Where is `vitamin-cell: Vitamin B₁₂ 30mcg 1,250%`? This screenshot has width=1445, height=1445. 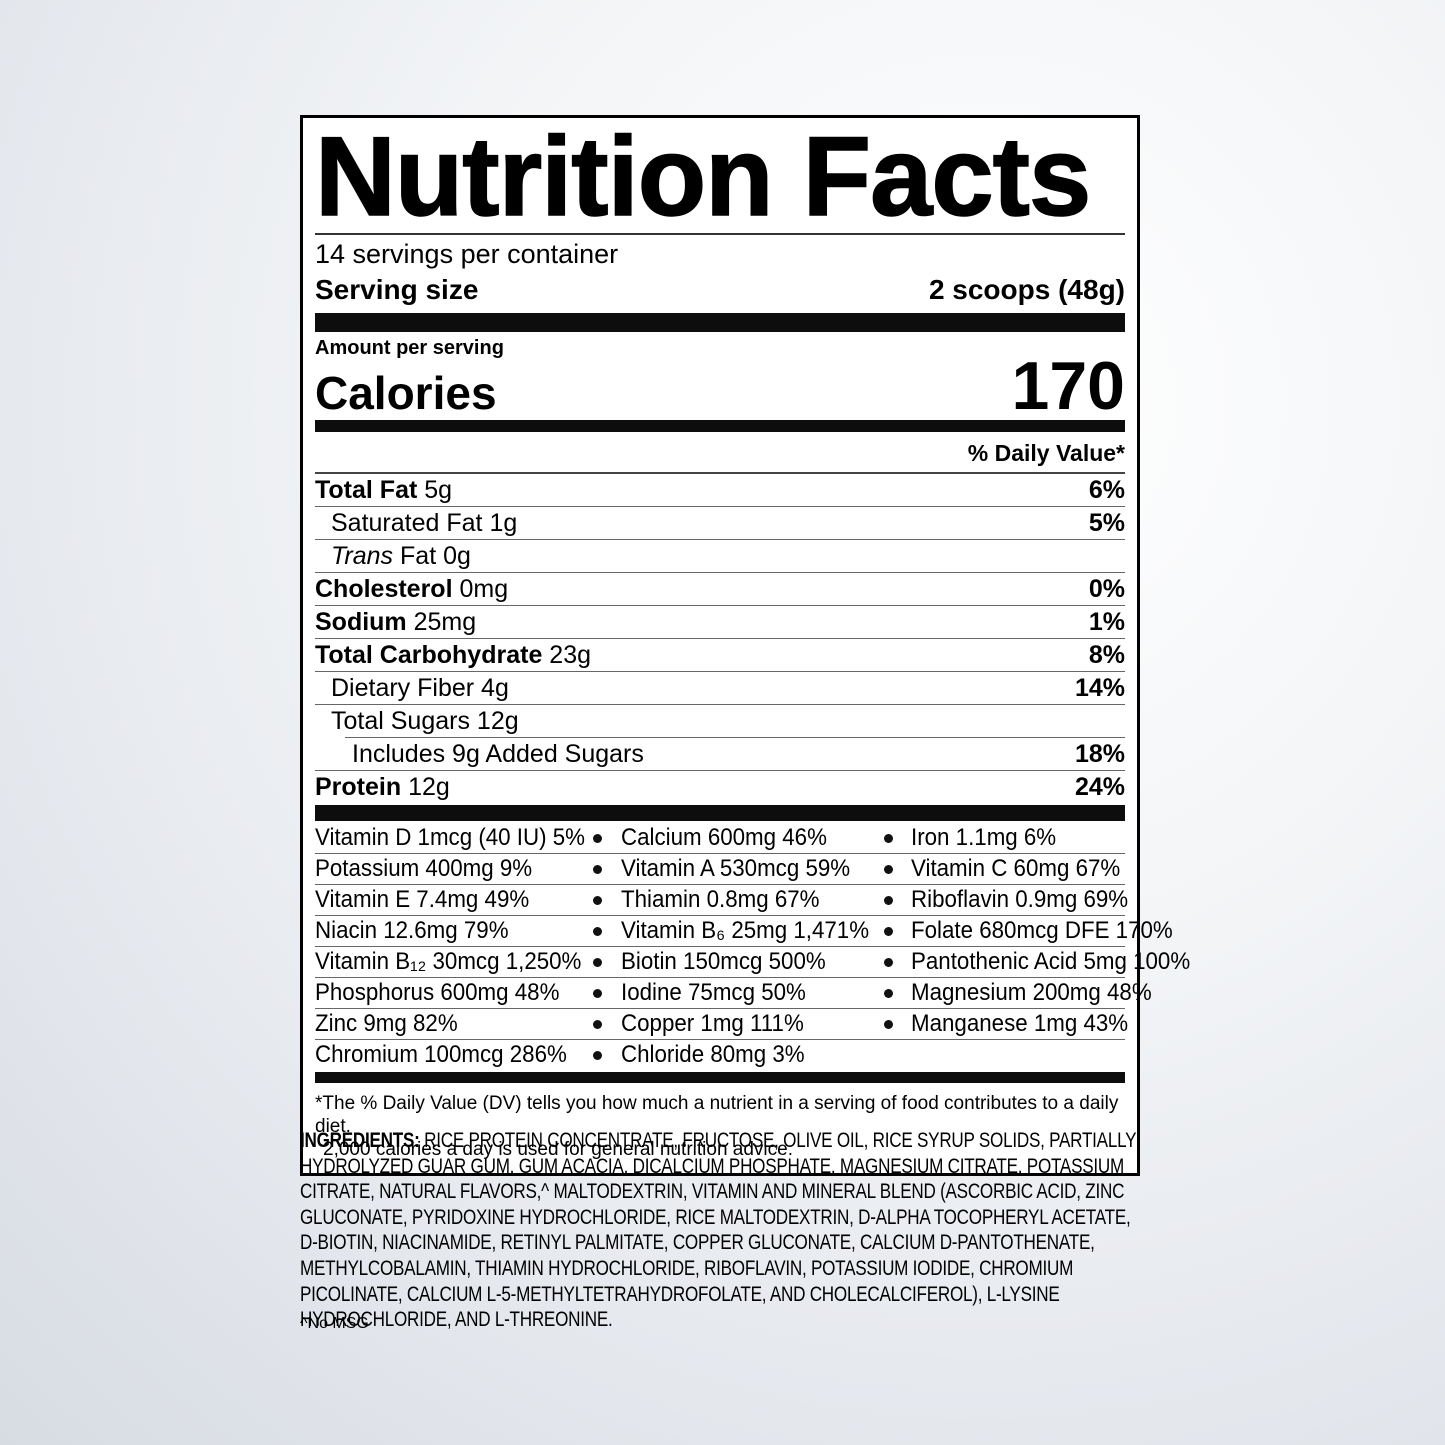
vitamin-cell: Vitamin B₁₂ 30mcg 1,250% is located at coordinates (448, 962).